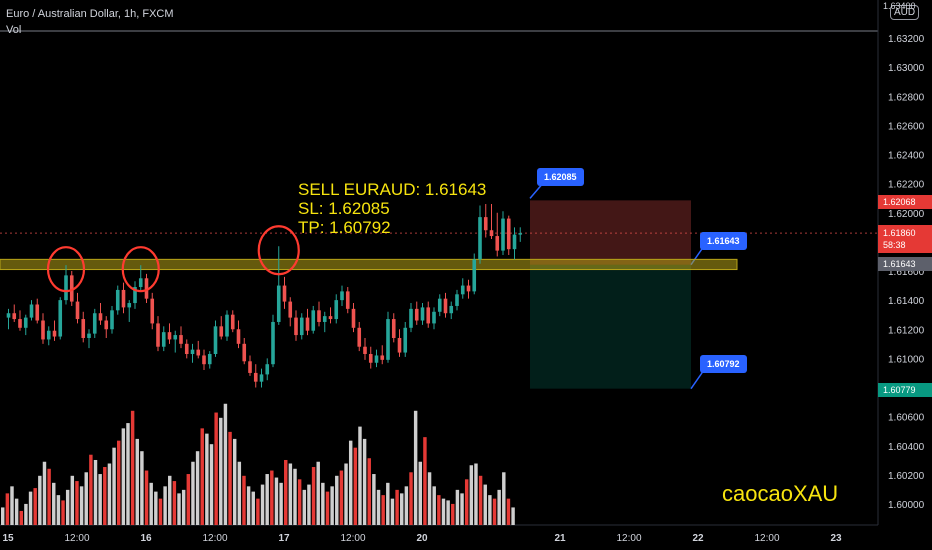  I want to click on price-tick-label: 1.63000, so click(906, 68).